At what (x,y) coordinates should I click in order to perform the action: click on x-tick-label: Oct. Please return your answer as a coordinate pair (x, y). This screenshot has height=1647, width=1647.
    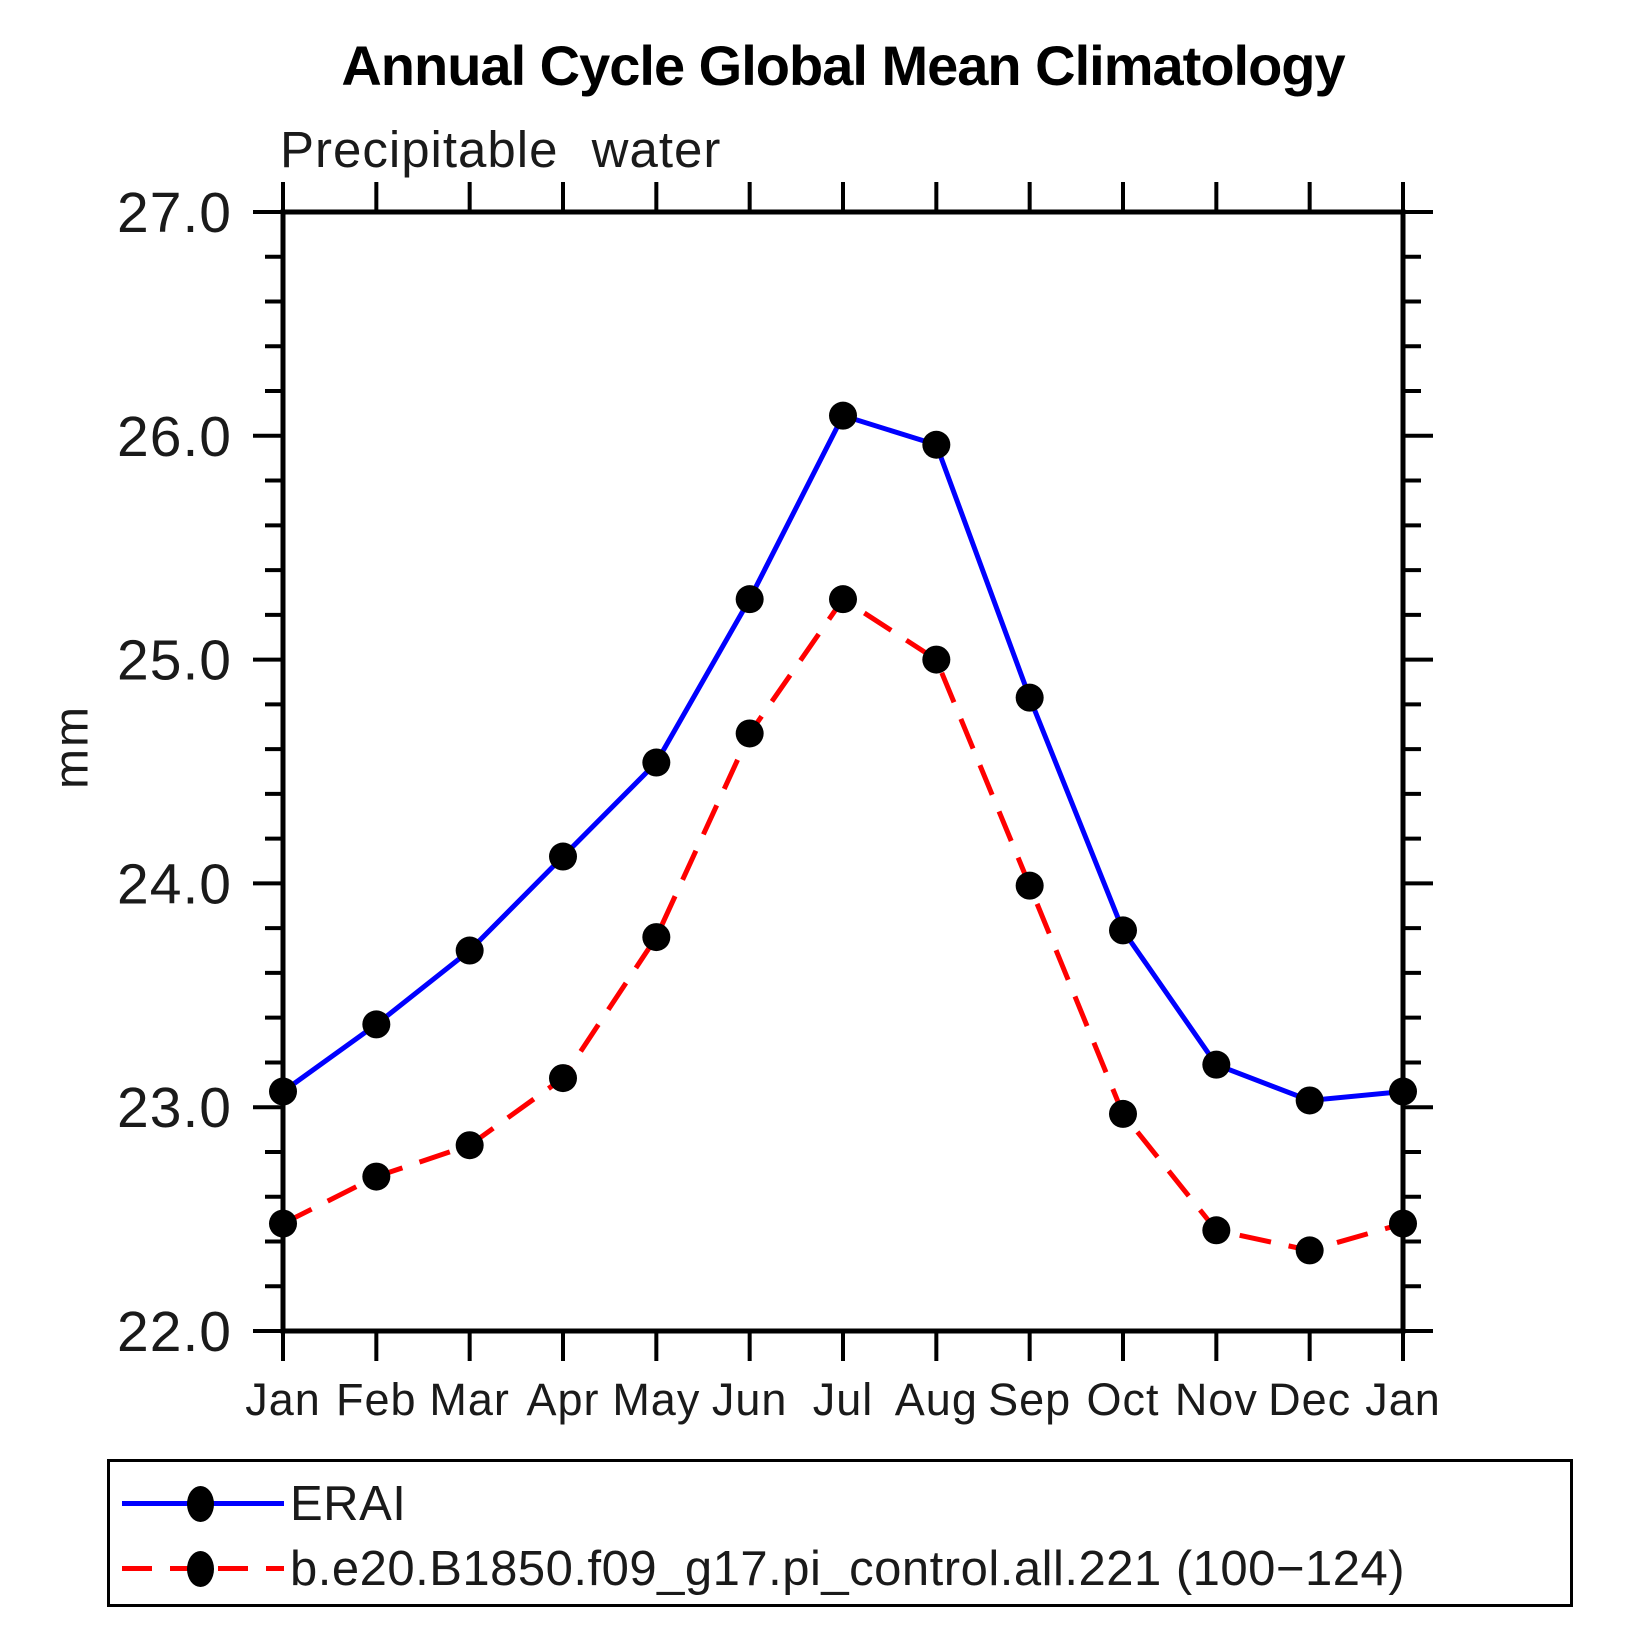
    Looking at the image, I should click on (1122, 1399).